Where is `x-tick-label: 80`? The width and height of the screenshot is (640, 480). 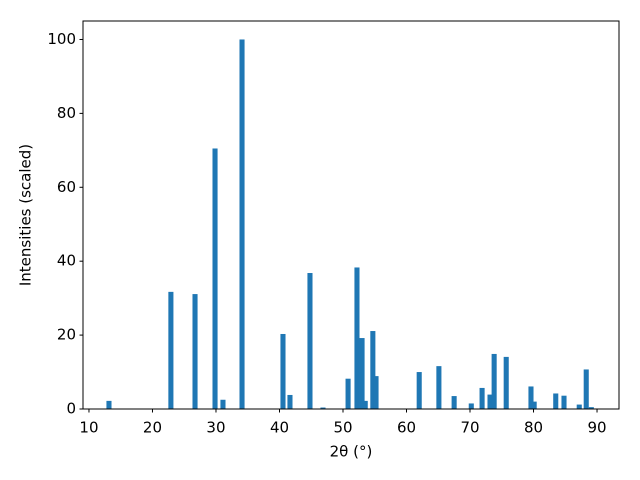
x-tick-label: 80 is located at coordinates (533, 428).